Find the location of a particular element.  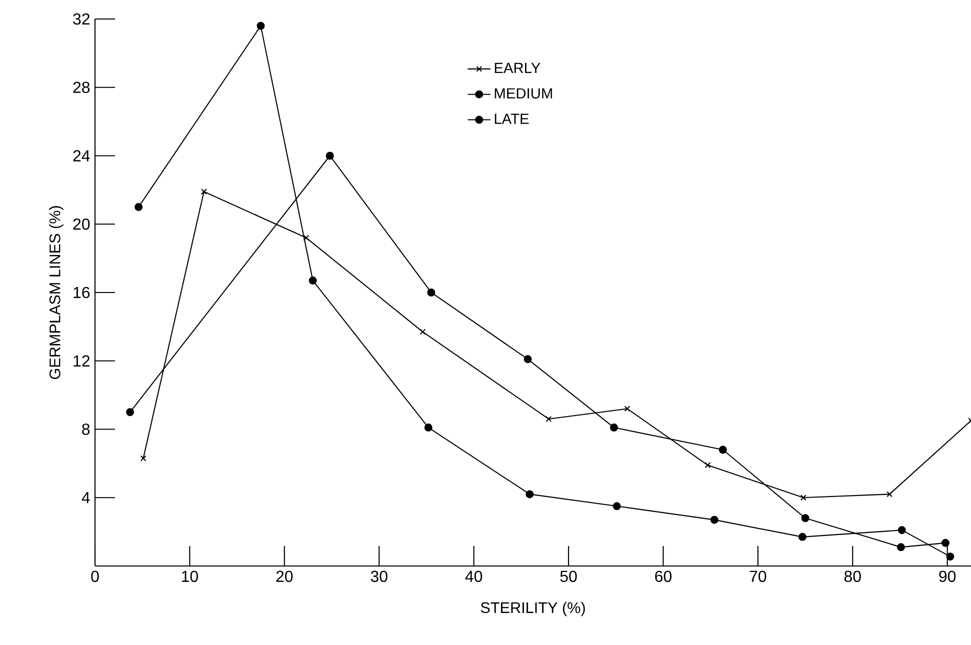

x-tick-label: 40 is located at coordinates (473, 576).